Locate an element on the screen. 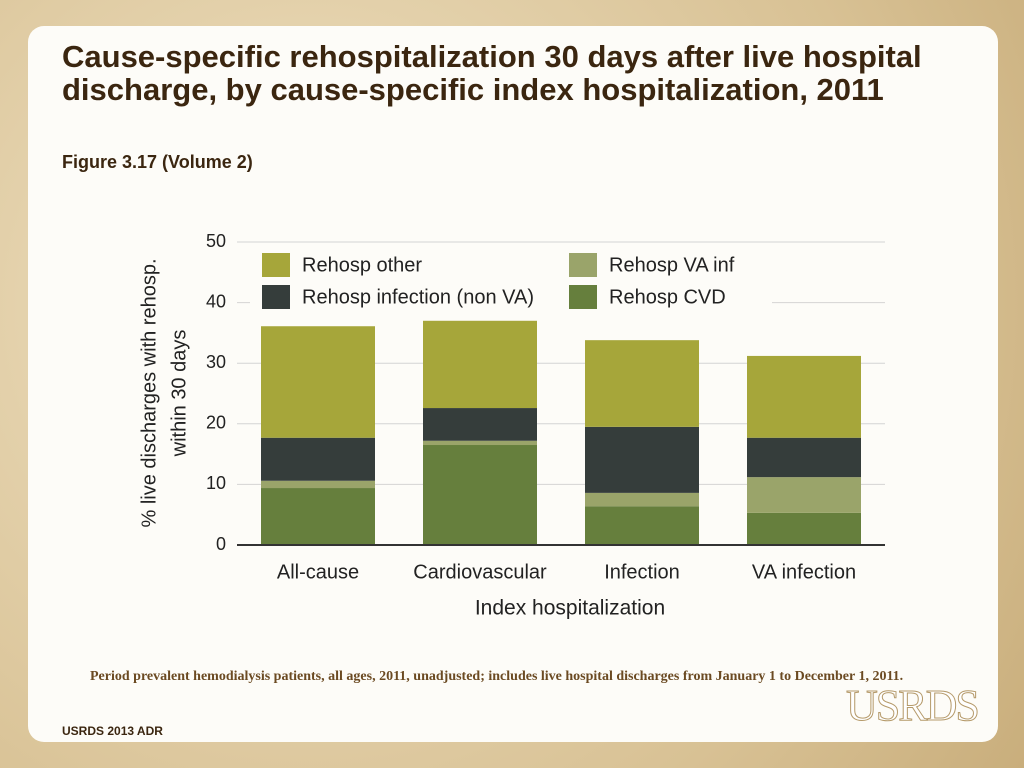  legend-label: Rehosp other is located at coordinates (362, 265).